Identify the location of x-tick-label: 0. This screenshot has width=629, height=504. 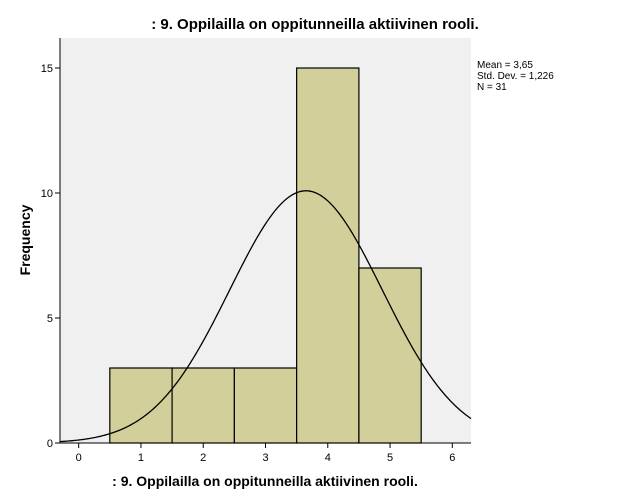
(79, 458).